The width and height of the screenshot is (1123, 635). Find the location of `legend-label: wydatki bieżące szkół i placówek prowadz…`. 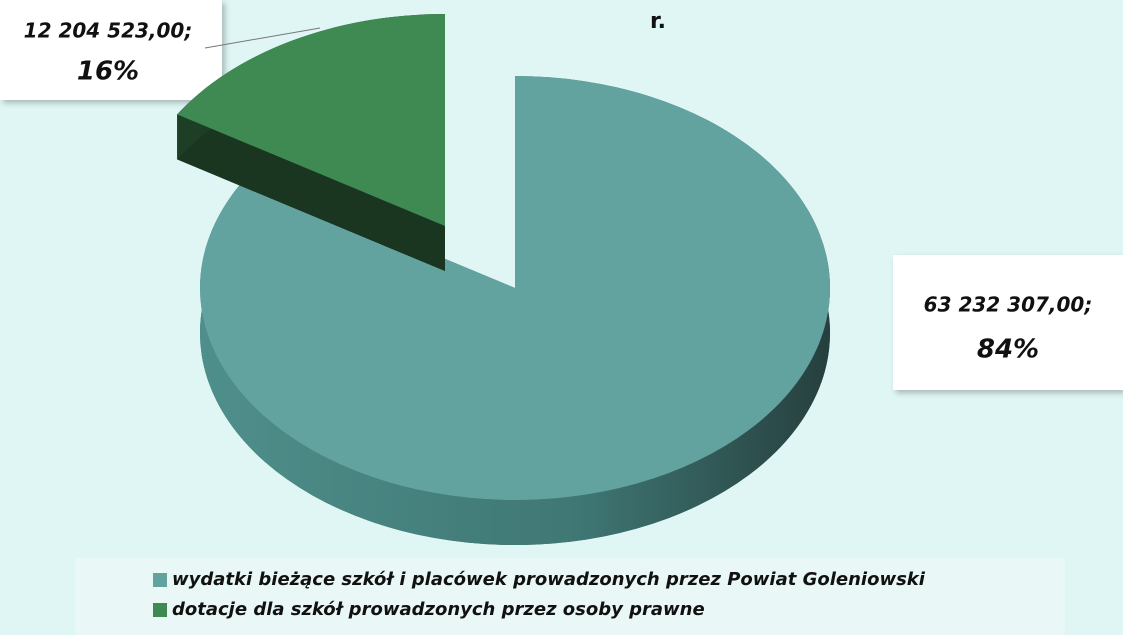

legend-label: wydatki bieżące szkół i placówek prowadz… is located at coordinates (549, 579).